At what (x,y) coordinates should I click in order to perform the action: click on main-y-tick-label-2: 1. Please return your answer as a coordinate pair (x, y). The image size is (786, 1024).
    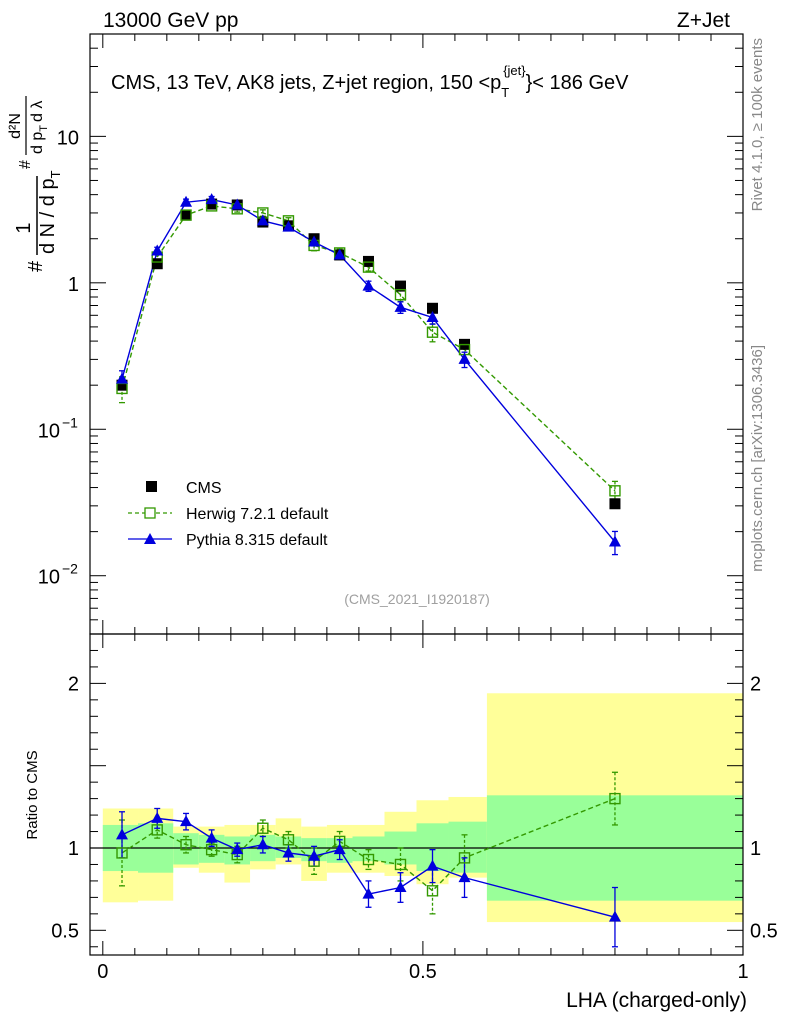
    Looking at the image, I should click on (73, 285).